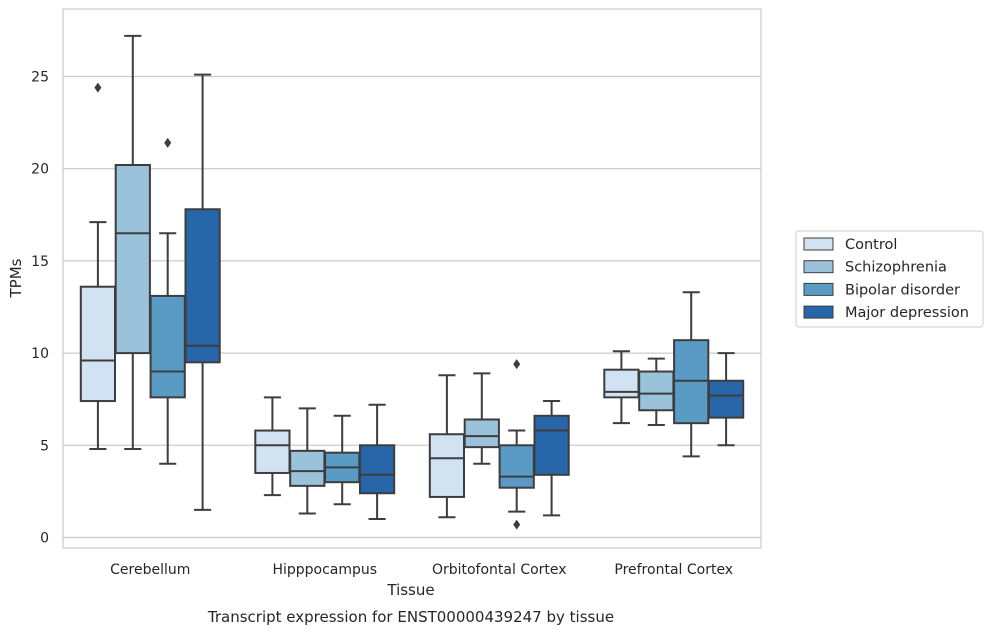 Image resolution: width=993 pixels, height=634 pixels. What do you see at coordinates (16, 278) in the screenshot?
I see `y-axis-title: TPMs` at bounding box center [16, 278].